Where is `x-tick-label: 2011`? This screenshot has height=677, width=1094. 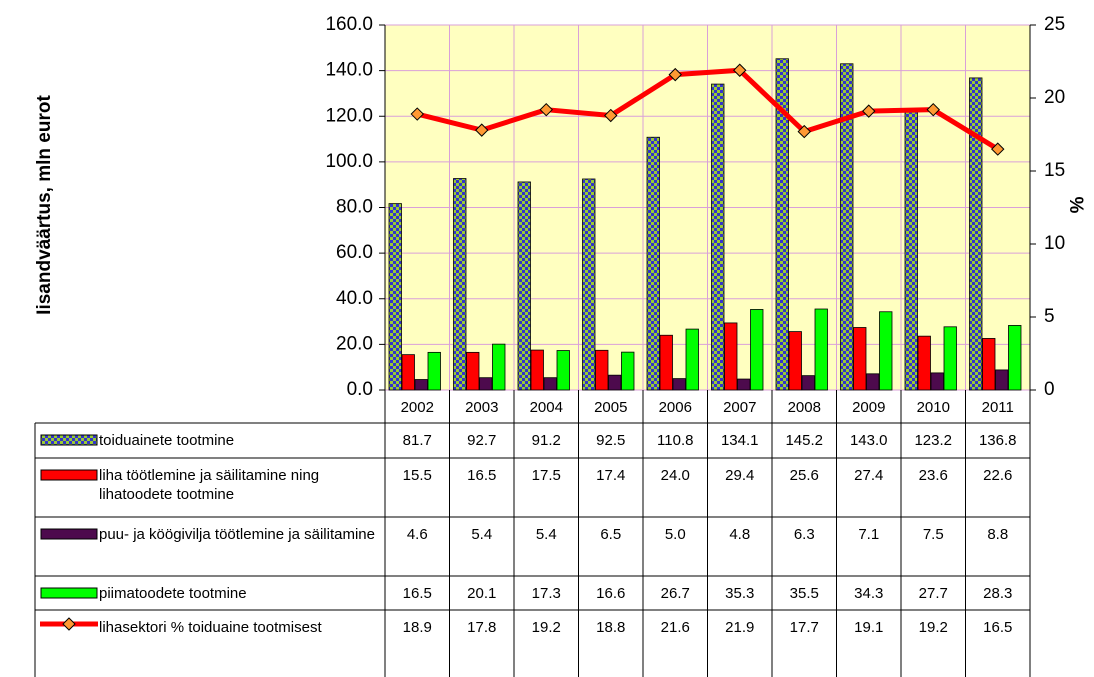 x-tick-label: 2011 is located at coordinates (998, 407).